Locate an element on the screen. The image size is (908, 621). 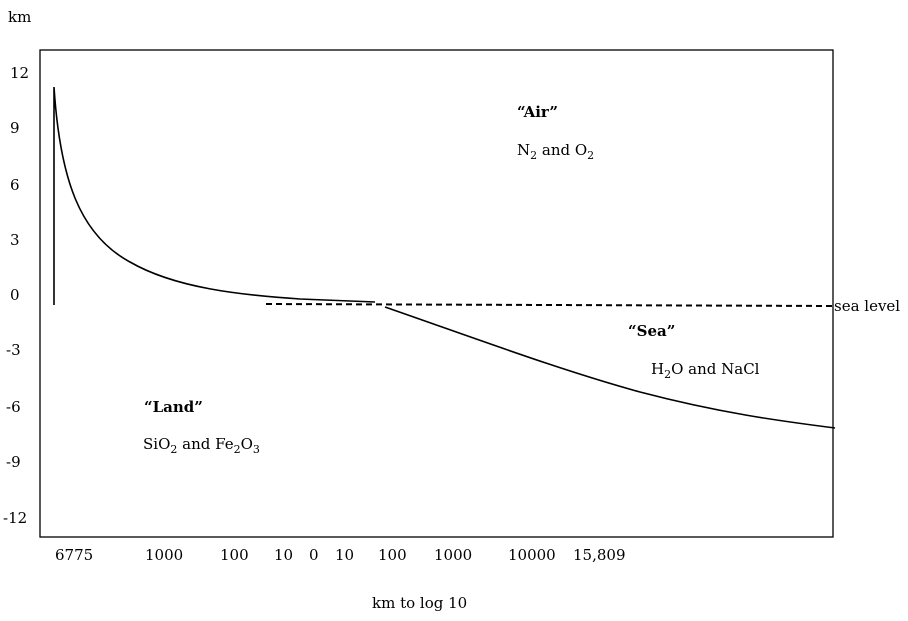
y-axis-label: km is located at coordinates (19, 17).